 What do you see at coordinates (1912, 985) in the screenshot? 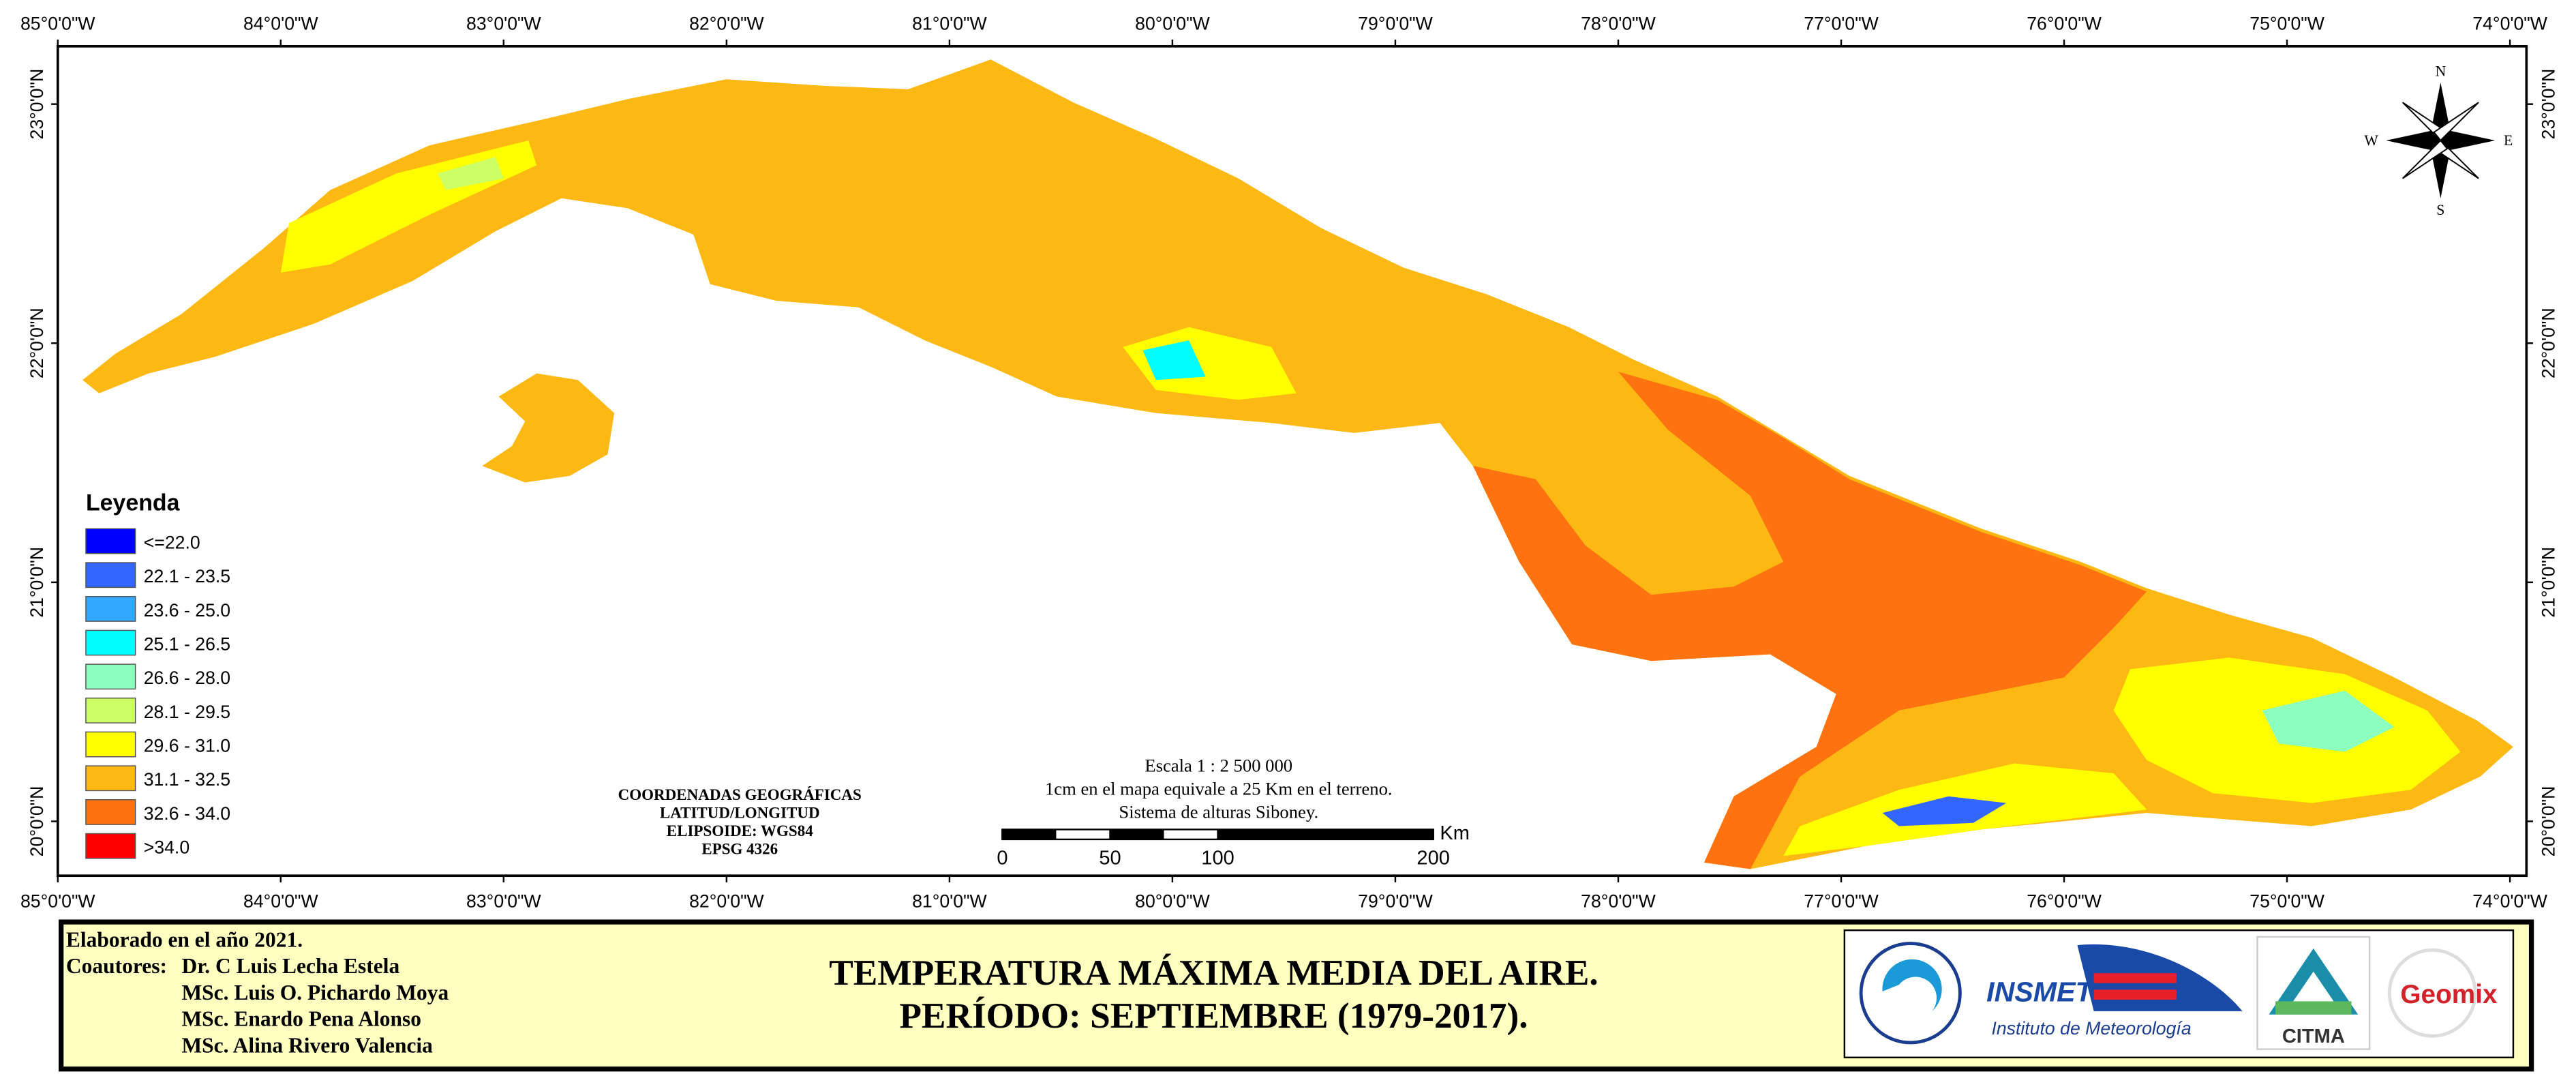
I see `logo-municipal-swirl` at bounding box center [1912, 985].